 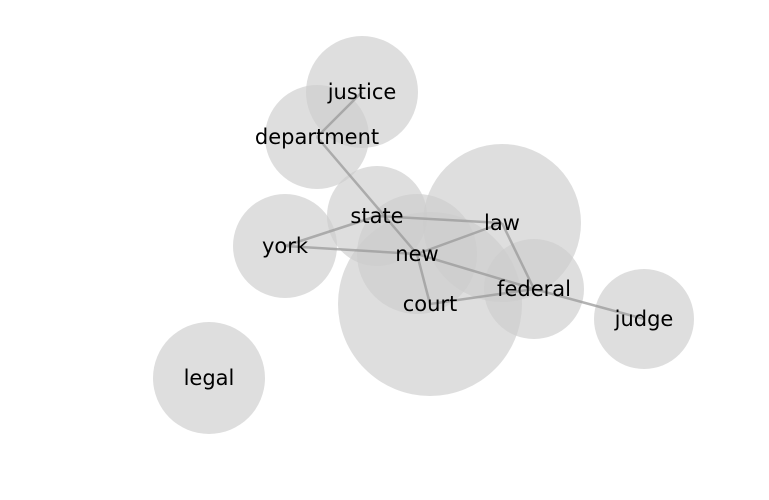 What do you see at coordinates (351, 250) in the screenshot?
I see `edge-york-new` at bounding box center [351, 250].